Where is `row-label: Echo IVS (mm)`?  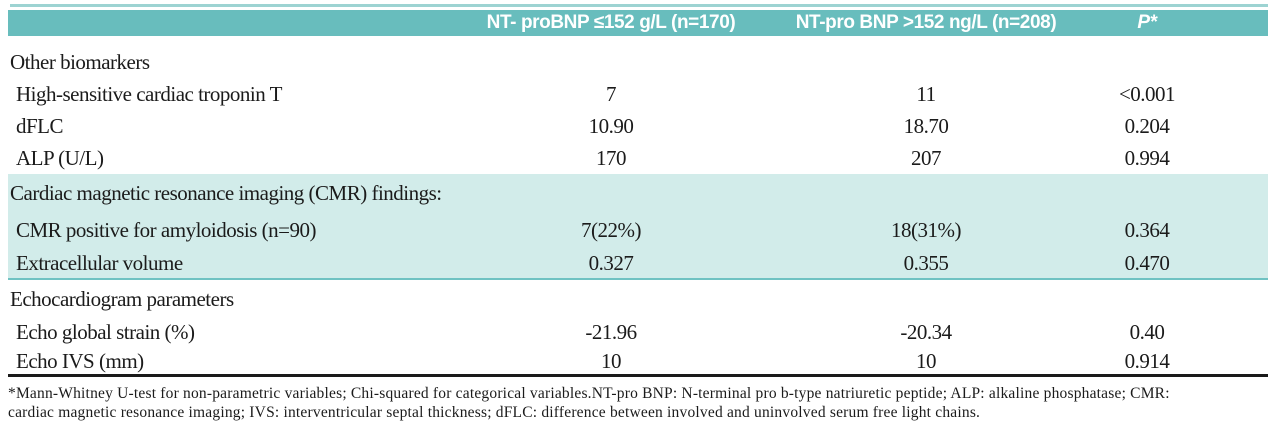 row-label: Echo IVS (mm) is located at coordinates (80, 360).